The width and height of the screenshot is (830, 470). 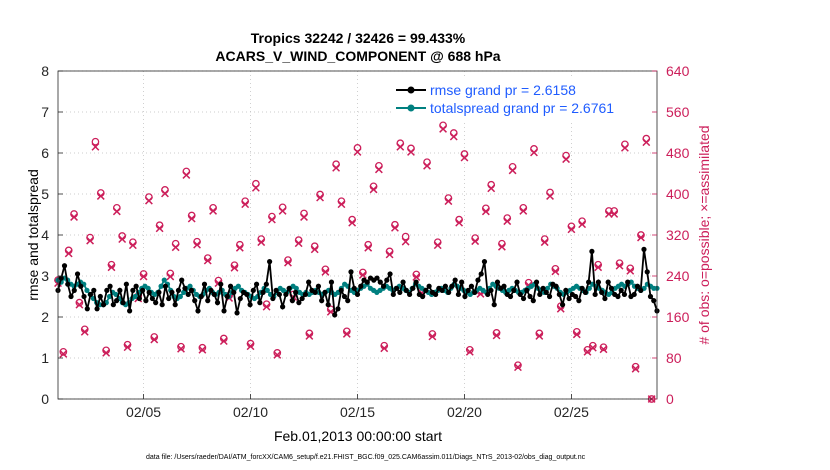 I want to click on x-tick-label: 02/10, so click(x=250, y=412).